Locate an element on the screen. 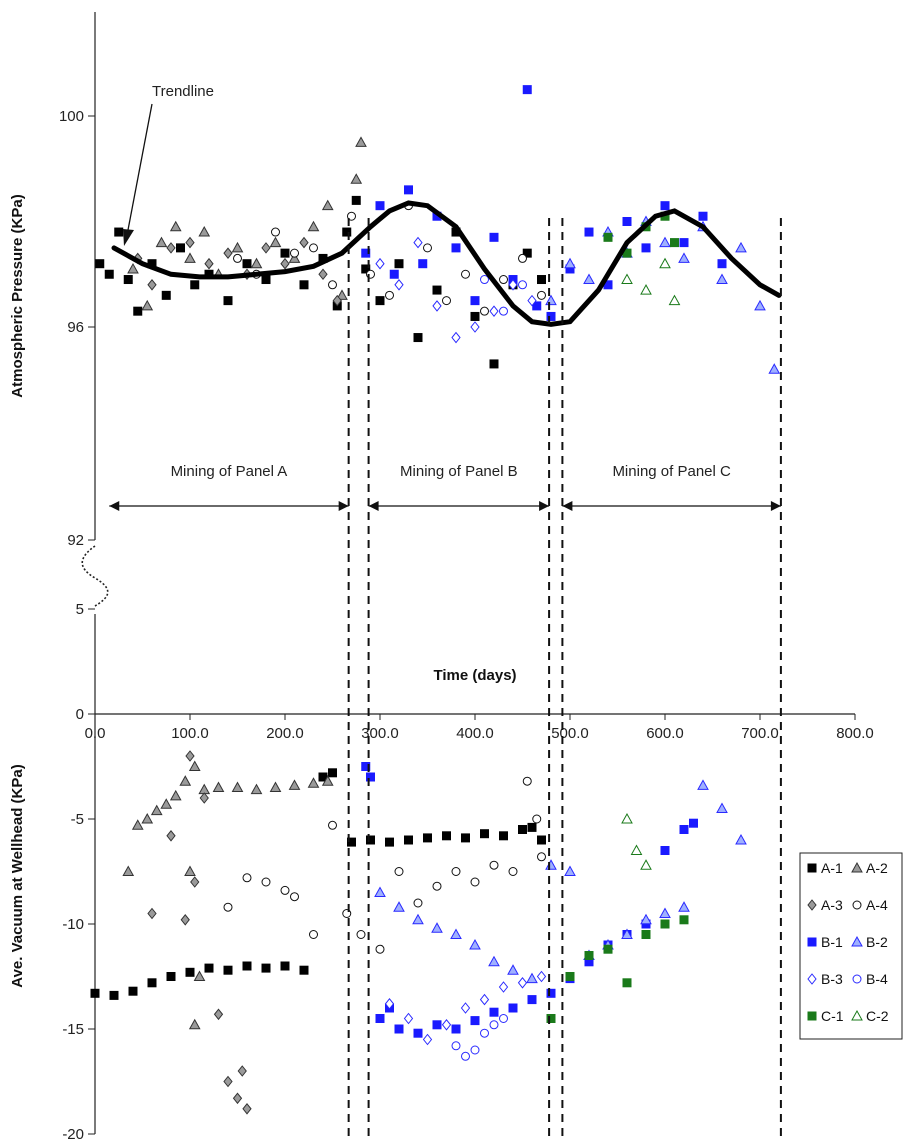 Image resolution: width=905 pixels, height=1144 pixels. legend-item-a-1: A-1 is located at coordinates (825, 868).